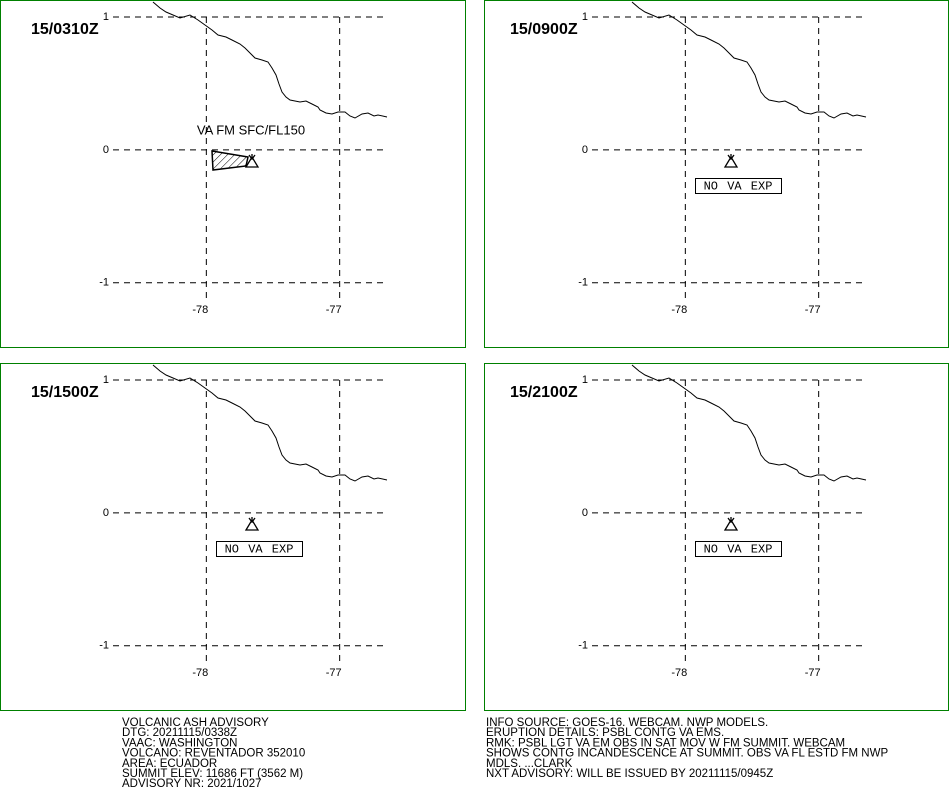 The width and height of the screenshot is (950, 812). I want to click on advisory-line: AREA: ECUADOR, so click(169, 764).